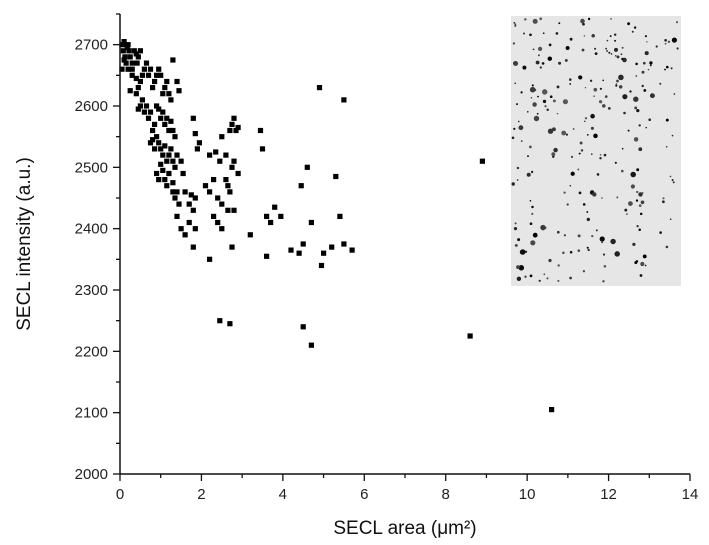 This screenshot has width=709, height=545. What do you see at coordinates (91, 229) in the screenshot?
I see `y-tick-label: 2400` at bounding box center [91, 229].